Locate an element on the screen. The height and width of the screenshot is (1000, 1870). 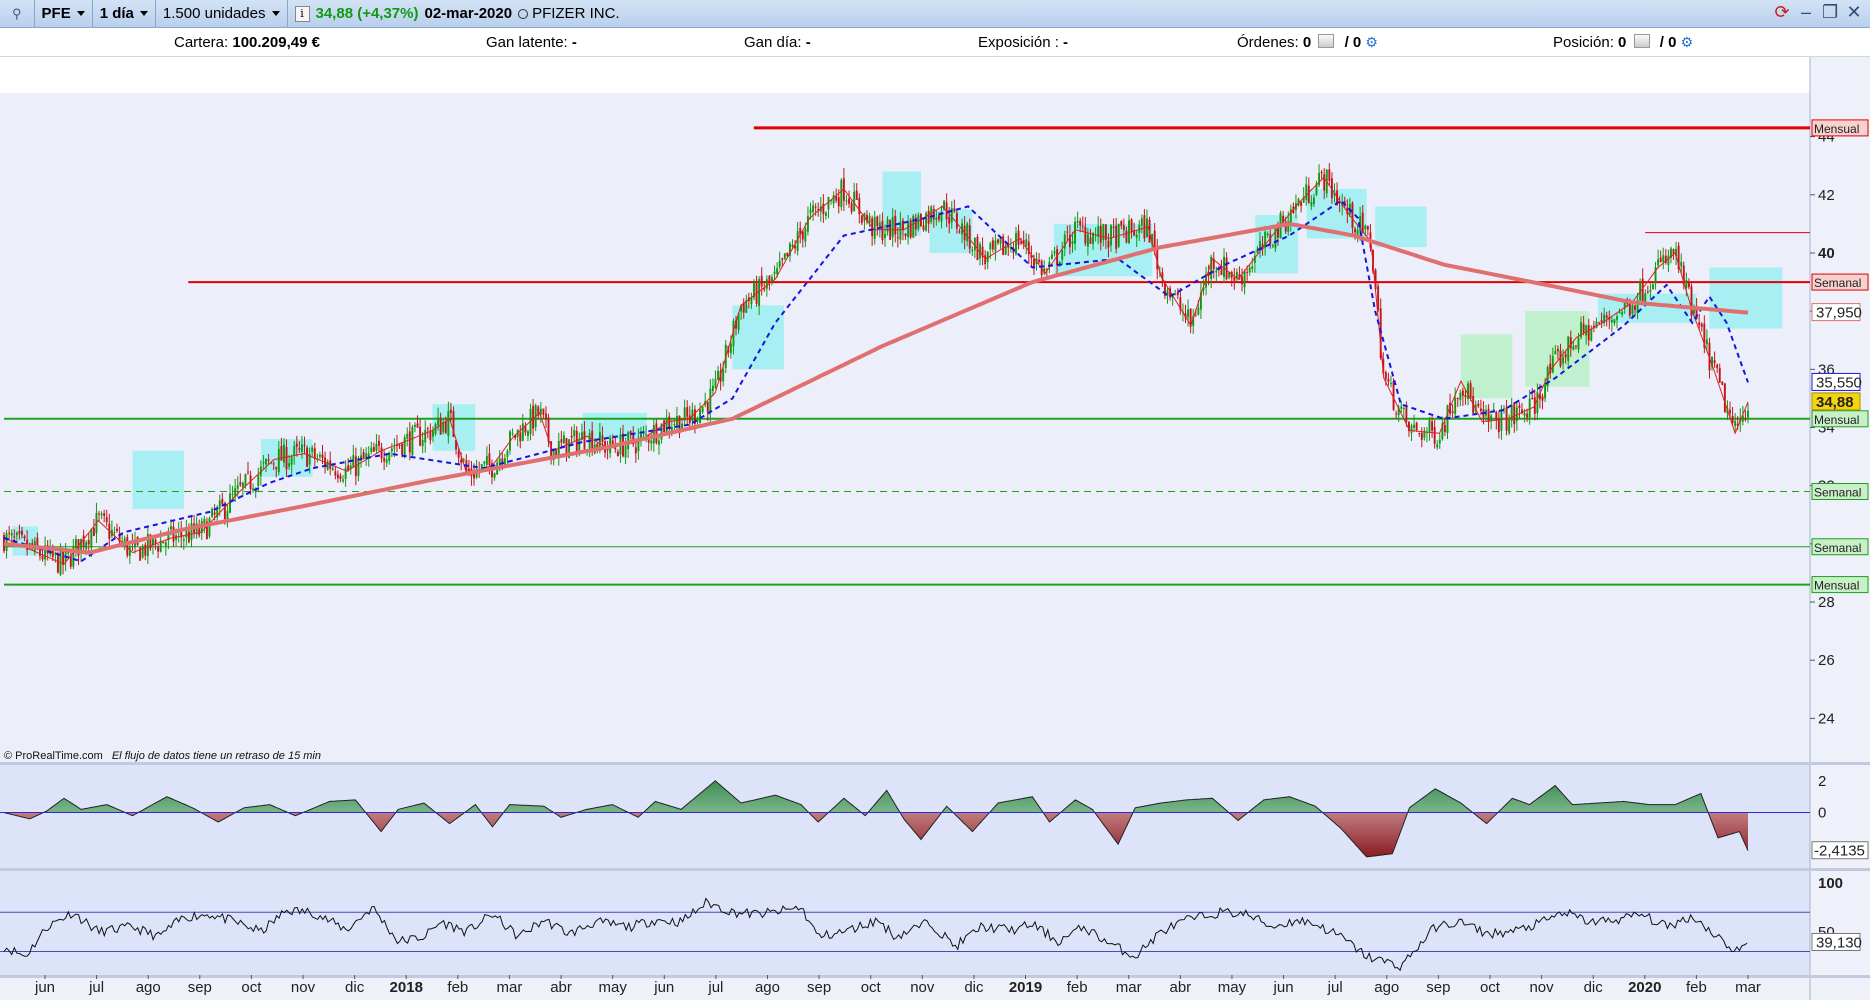
status-circle-icon is located at coordinates (523, 13).